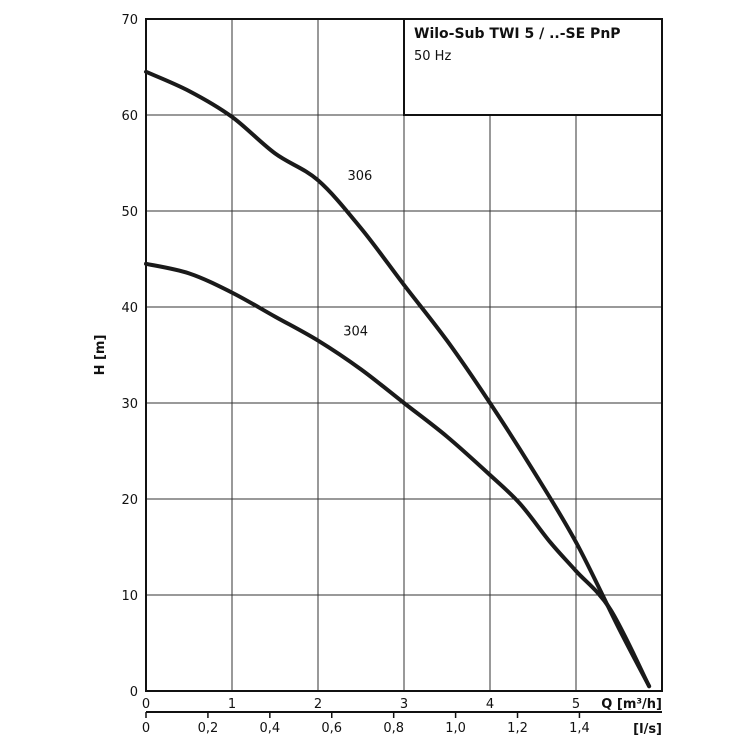  What do you see at coordinates (318, 704) in the screenshot?
I see `x-tick-label: 2` at bounding box center [318, 704].